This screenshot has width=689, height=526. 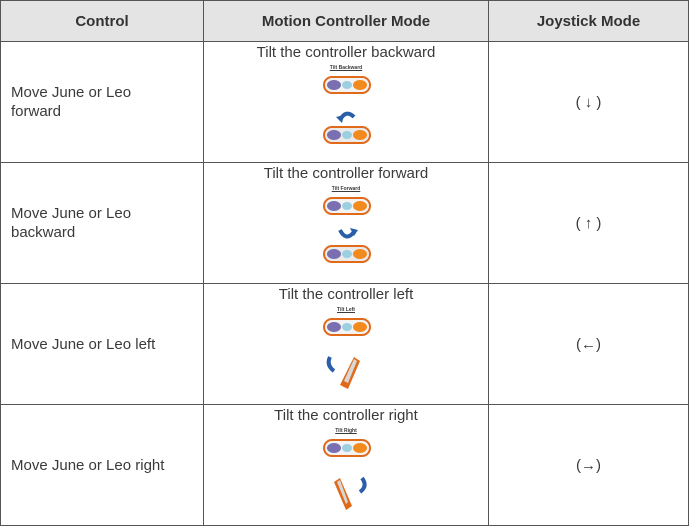 What do you see at coordinates (71, 102) in the screenshot?
I see `control-text: Move June or Leo forward` at bounding box center [71, 102].